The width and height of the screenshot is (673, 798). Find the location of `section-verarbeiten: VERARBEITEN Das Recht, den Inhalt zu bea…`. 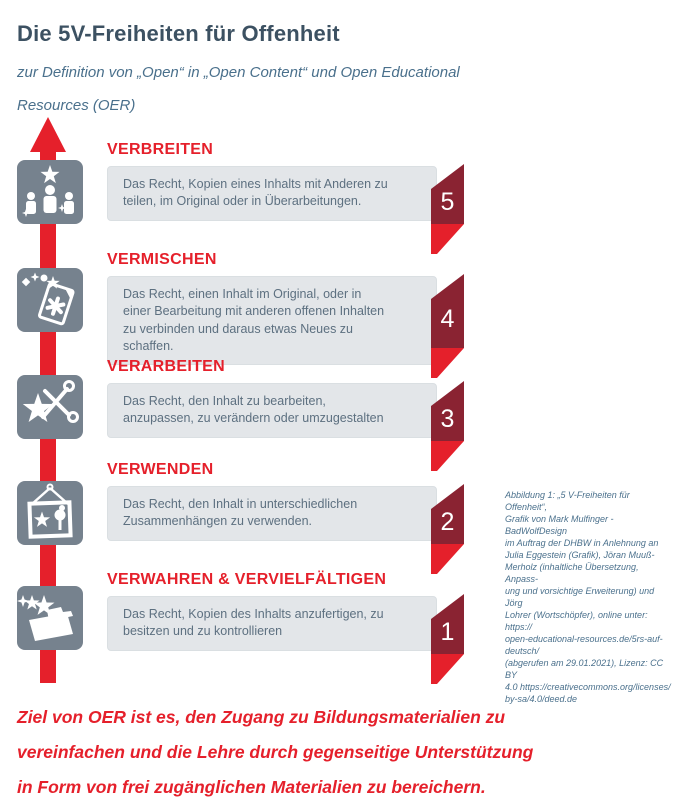

section-verarbeiten: VERARBEITEN Das Recht, den Inhalt zu bea… is located at coordinates (285, 414).